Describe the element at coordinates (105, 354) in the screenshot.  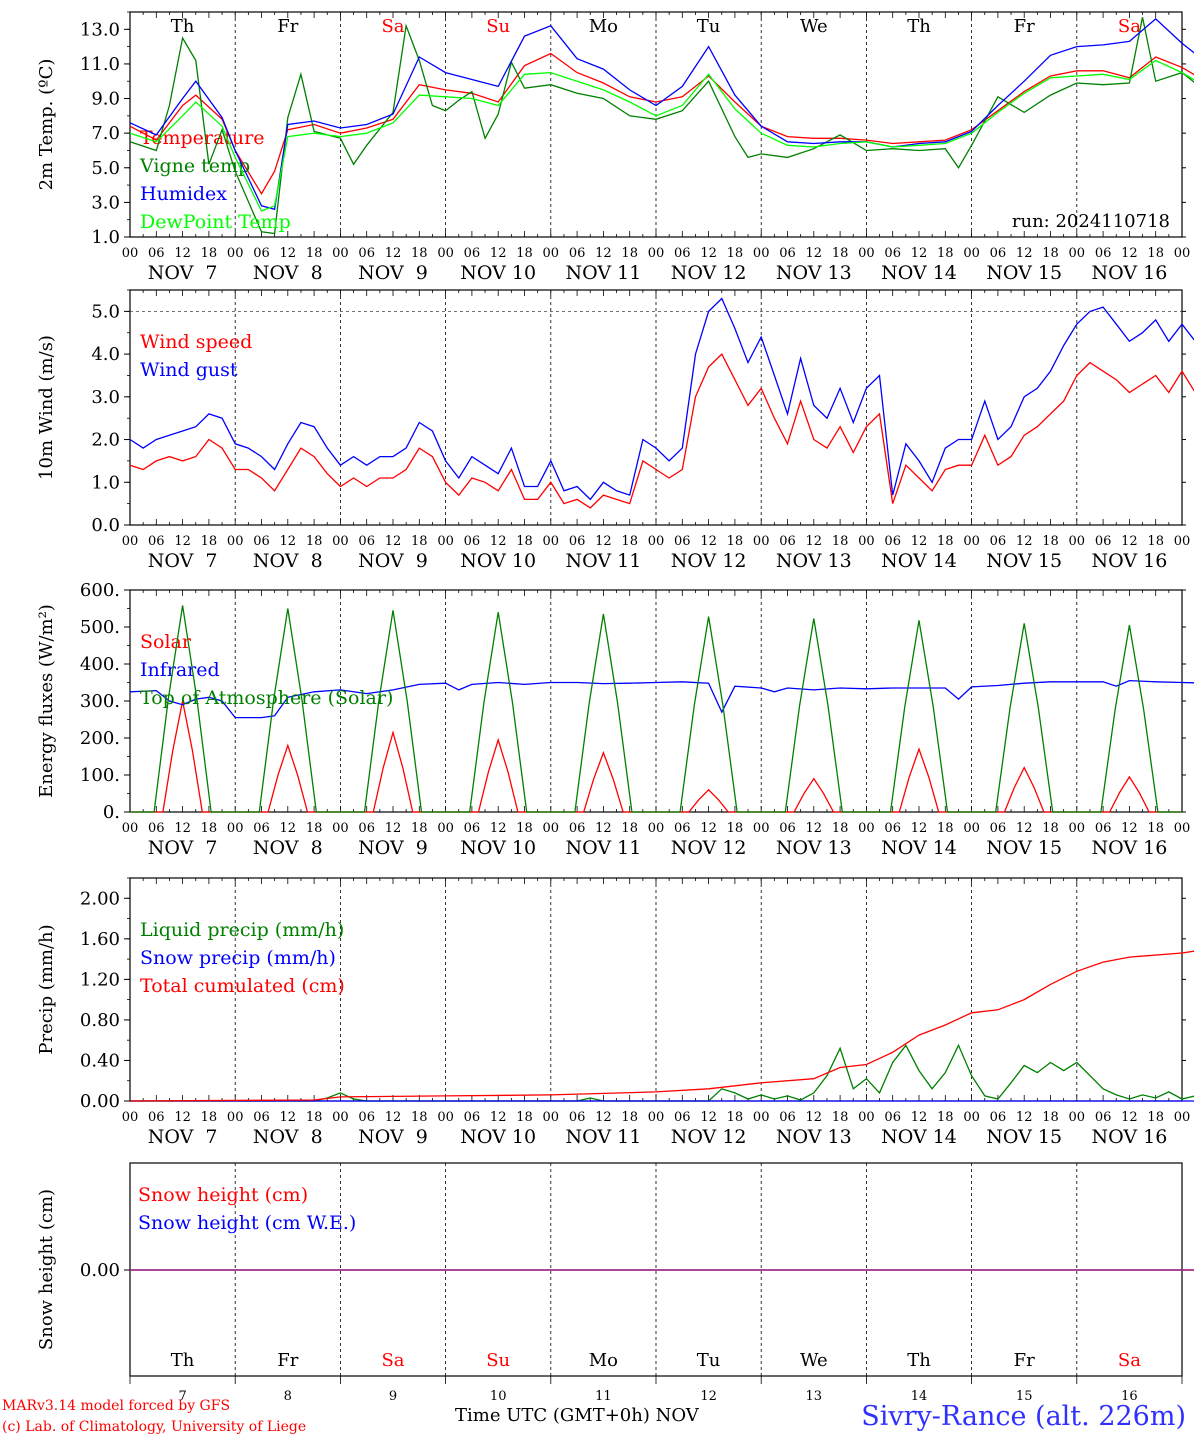
I see `y-tick-label: 4.0` at that location.